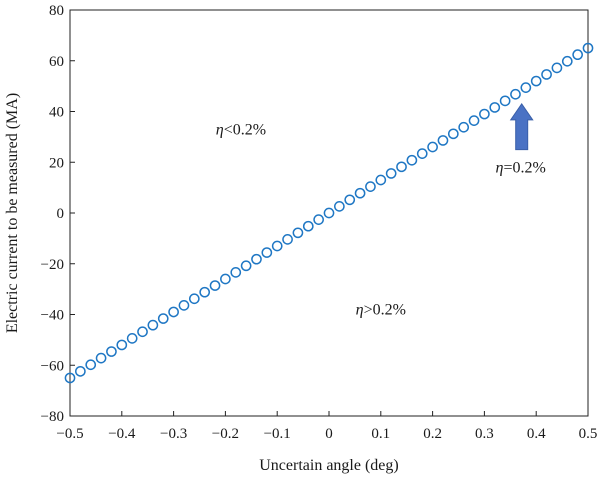 The height and width of the screenshot is (480, 600). What do you see at coordinates (56, 113) in the screenshot?
I see `y-tick-label: 40` at bounding box center [56, 113].